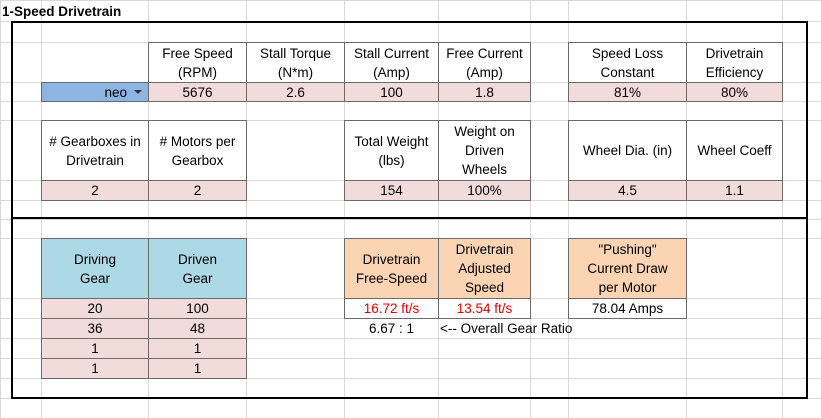  What do you see at coordinates (95, 368) in the screenshot?
I see `gear-driving-row-4: 1` at bounding box center [95, 368].